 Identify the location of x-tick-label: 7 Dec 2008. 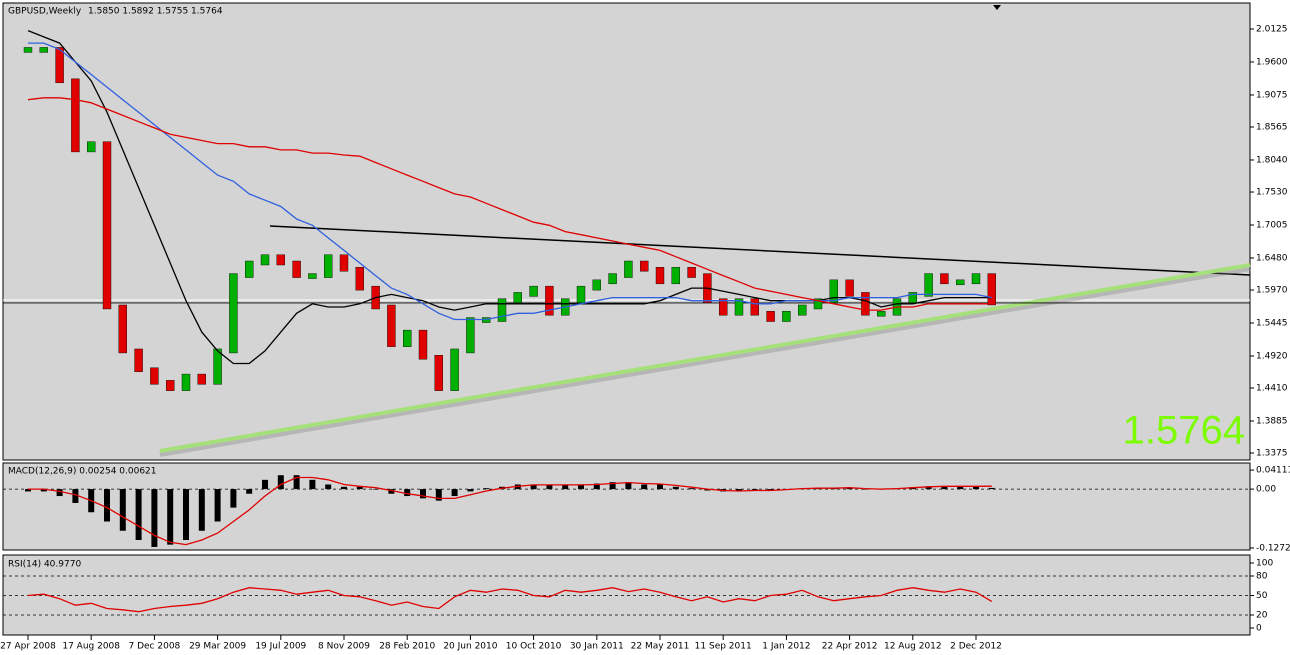
(155, 647).